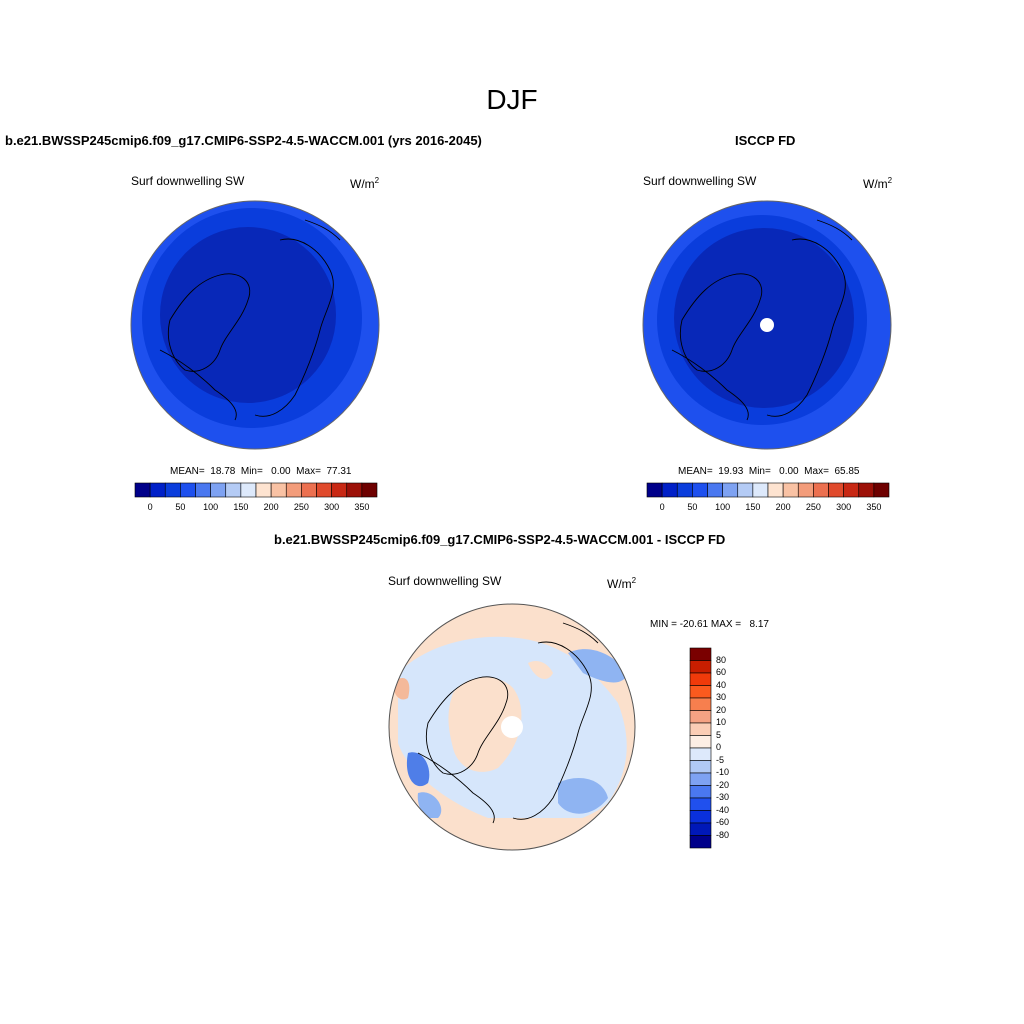 The height and width of the screenshot is (1024, 1024). Describe the element at coordinates (721, 697) in the screenshot. I see `diff-colorbar-tick-label: 30` at that location.